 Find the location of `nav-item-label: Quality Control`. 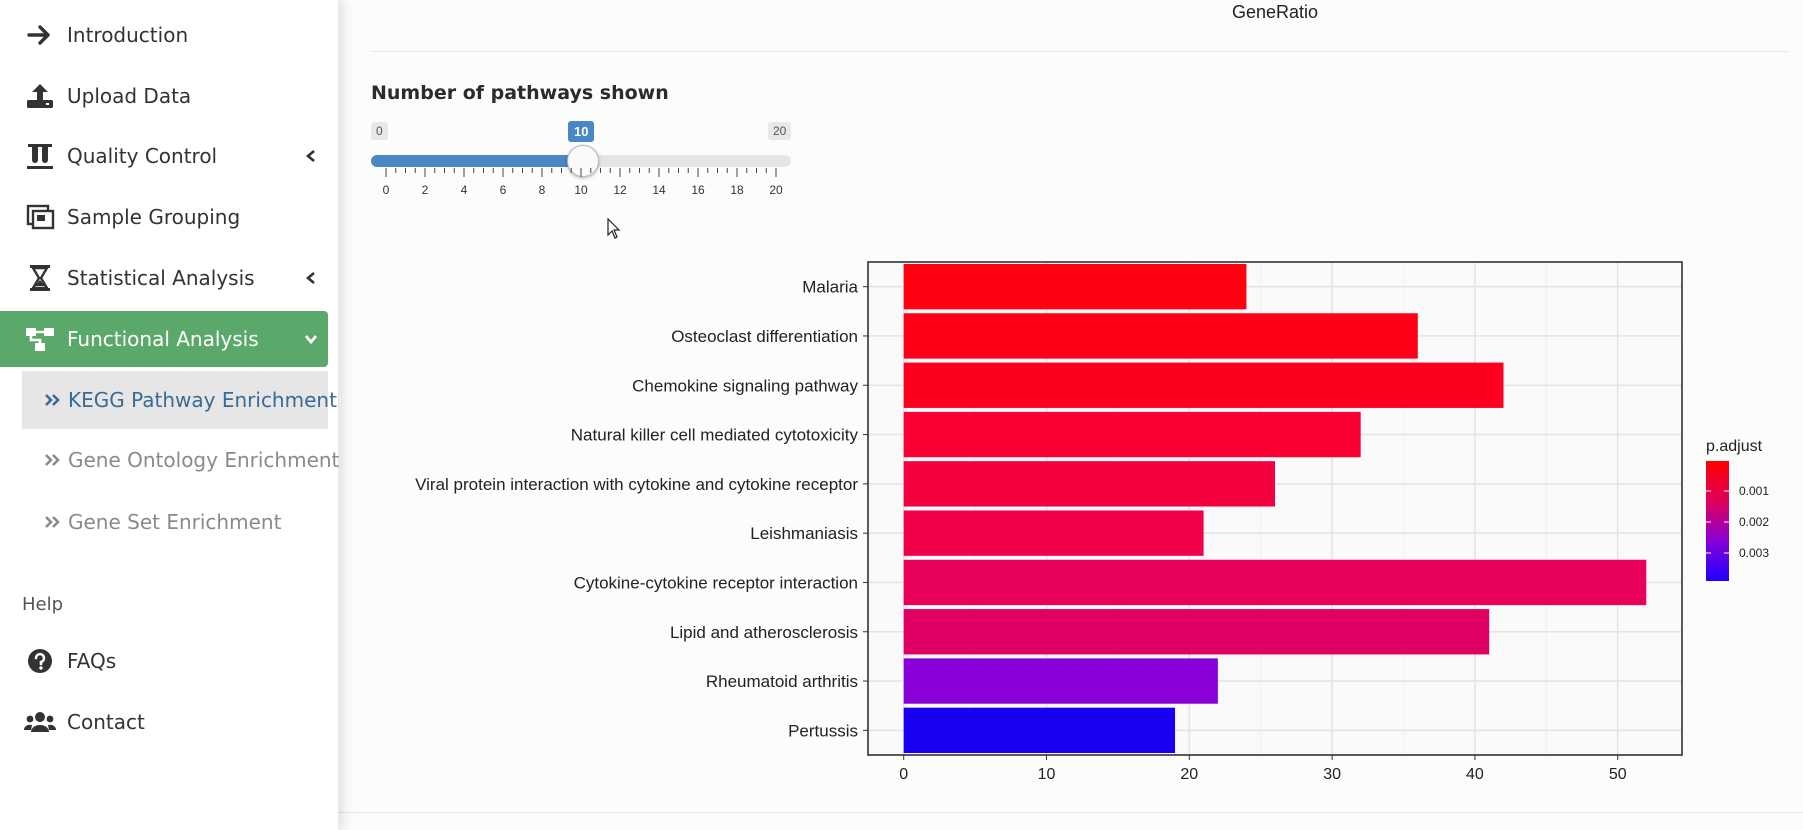

nav-item-label: Quality Control is located at coordinates (142, 156).